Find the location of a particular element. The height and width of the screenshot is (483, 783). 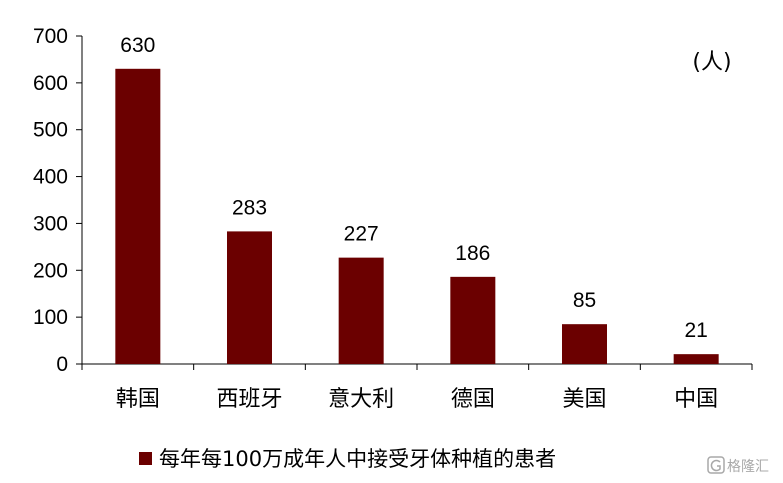

y-tick-label: 600 is located at coordinates (50, 83).